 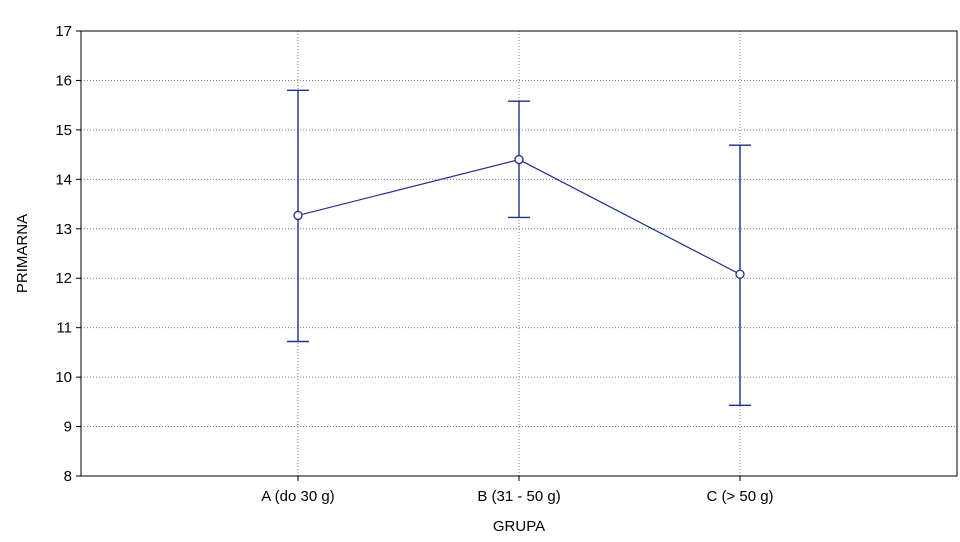 What do you see at coordinates (63, 80) in the screenshot?
I see `y-tick-label: 16` at bounding box center [63, 80].